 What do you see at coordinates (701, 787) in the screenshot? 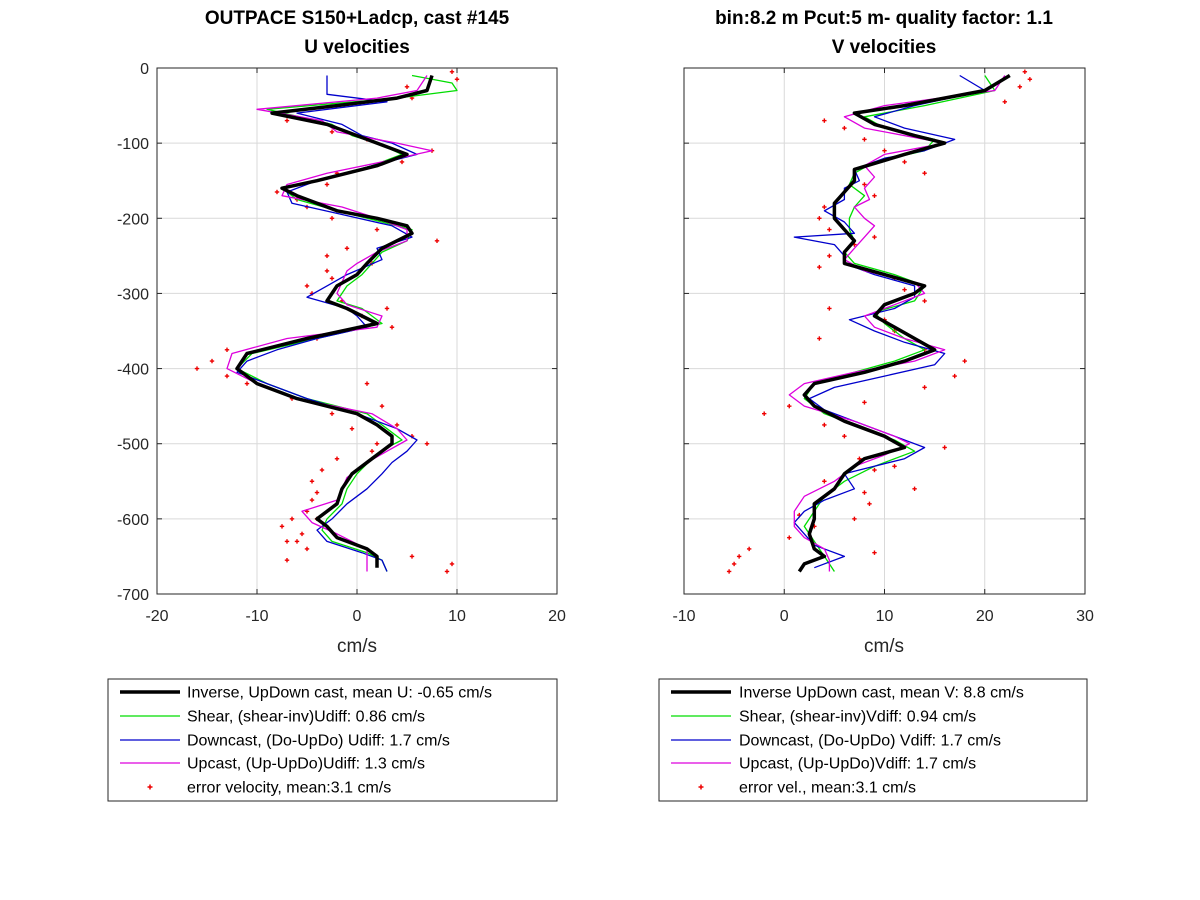
I see `v-legend-swatch-error` at bounding box center [701, 787].